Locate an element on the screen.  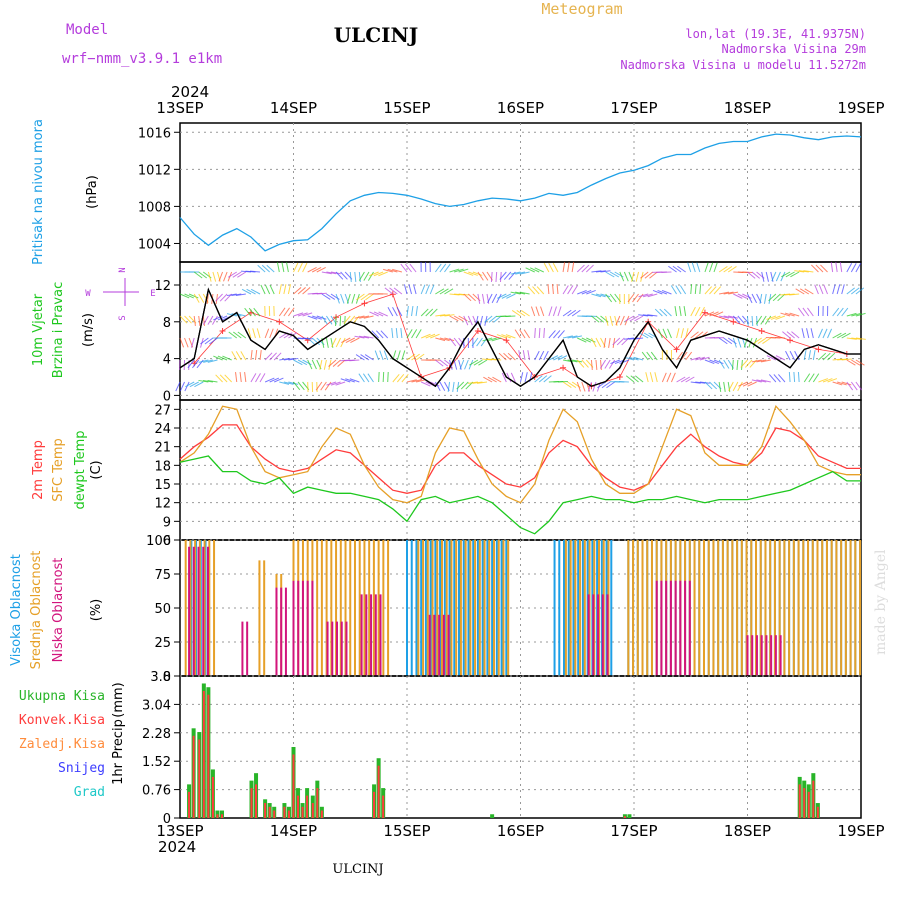
cloud-unit: (%) is located at coordinates (96, 610).